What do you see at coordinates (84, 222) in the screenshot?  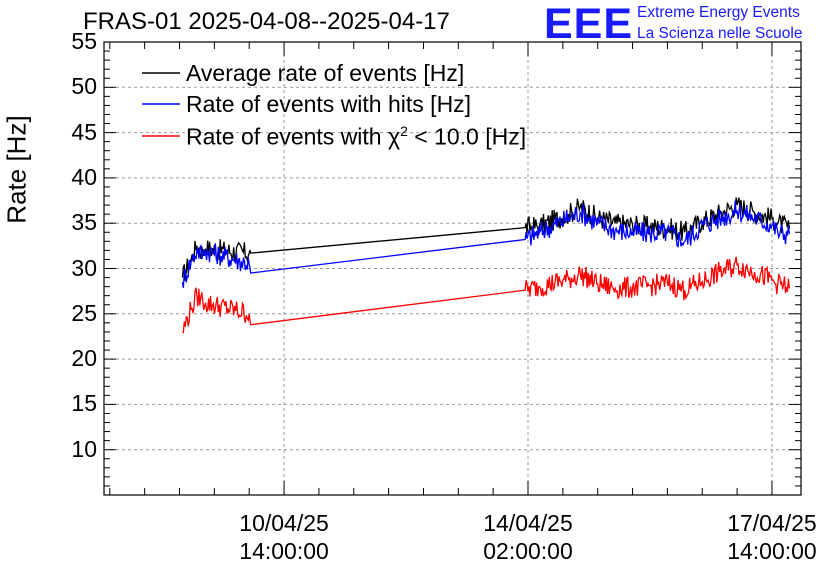 I see `y-tick-label: 35` at bounding box center [84, 222].